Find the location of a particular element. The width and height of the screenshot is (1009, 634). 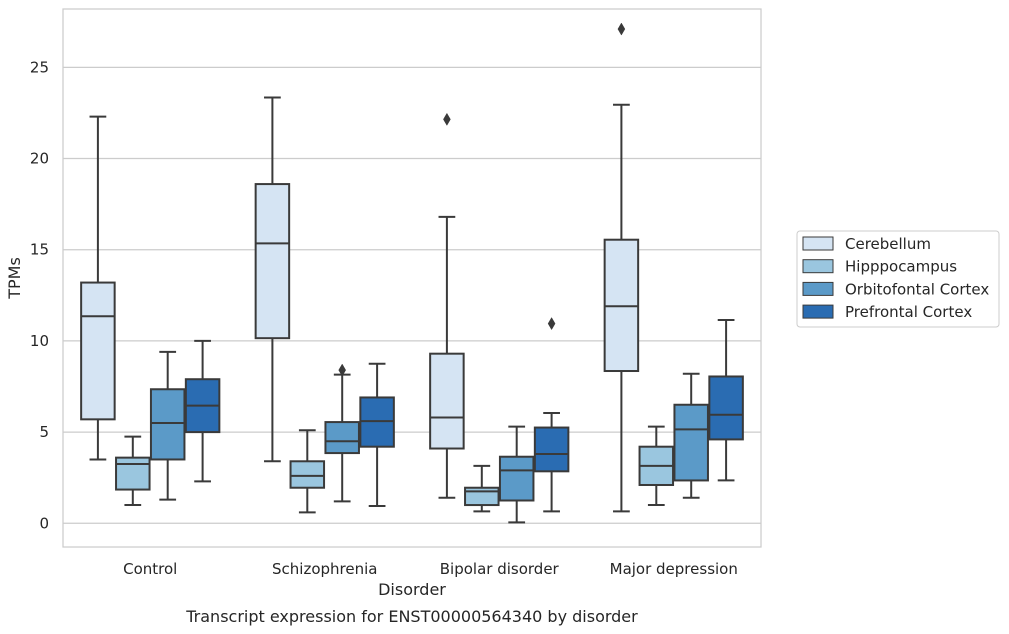

x-tick-label: Major depression is located at coordinates (674, 569).